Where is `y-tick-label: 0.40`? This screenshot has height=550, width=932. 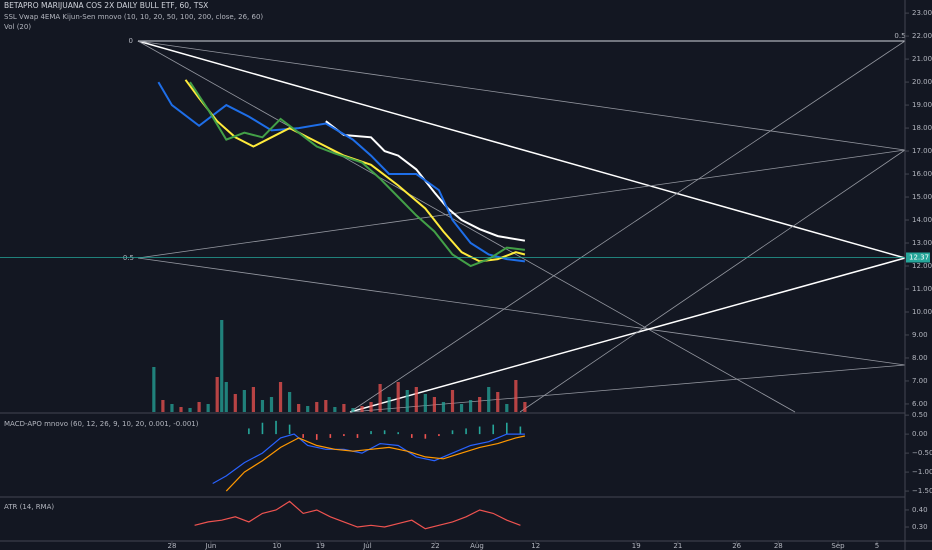 y-tick-label: 0.40 is located at coordinates (920, 510).